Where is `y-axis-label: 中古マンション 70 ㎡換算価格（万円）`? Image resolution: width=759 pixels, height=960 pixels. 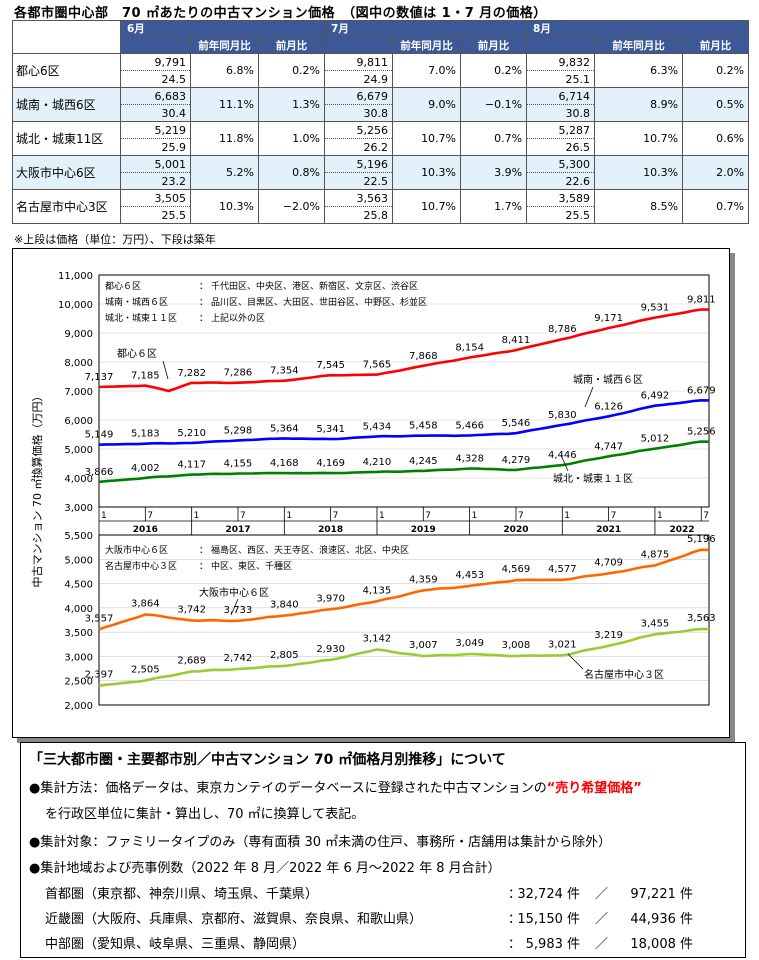 y-axis-label: 中古マンション 70 ㎡換算価格（万円） is located at coordinates (37, 489).